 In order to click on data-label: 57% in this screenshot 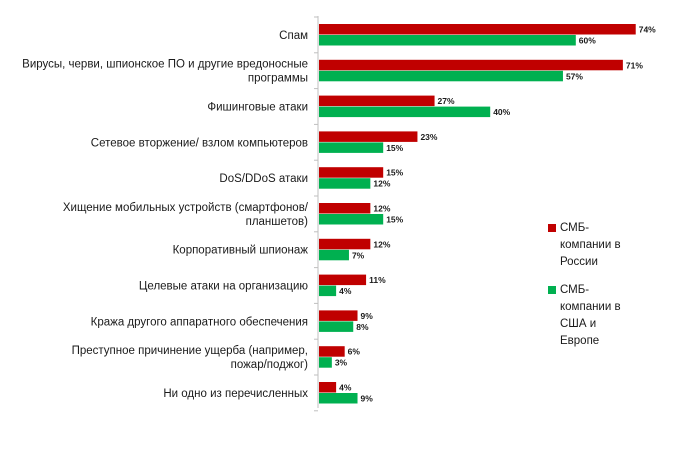, I will do `click(574, 76)`.